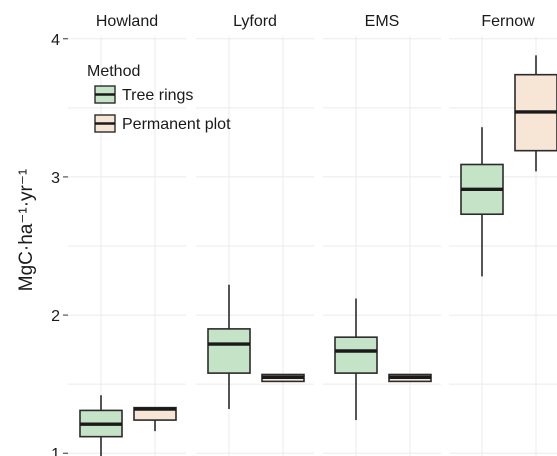 This screenshot has height=456, width=557. I want to click on facet-title-ems: EMS, so click(382, 21).